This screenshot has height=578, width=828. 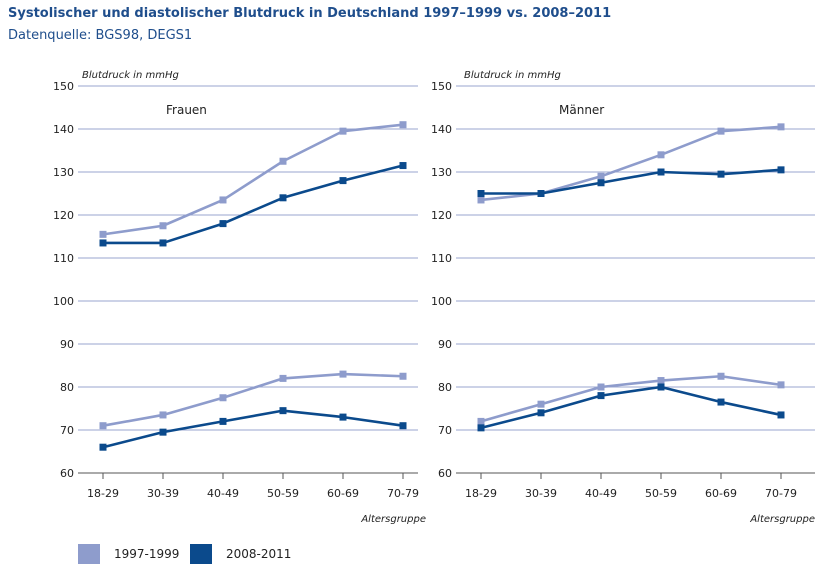 What do you see at coordinates (441, 172) in the screenshot?
I see `y-tick-maenner-130: 130` at bounding box center [441, 172].